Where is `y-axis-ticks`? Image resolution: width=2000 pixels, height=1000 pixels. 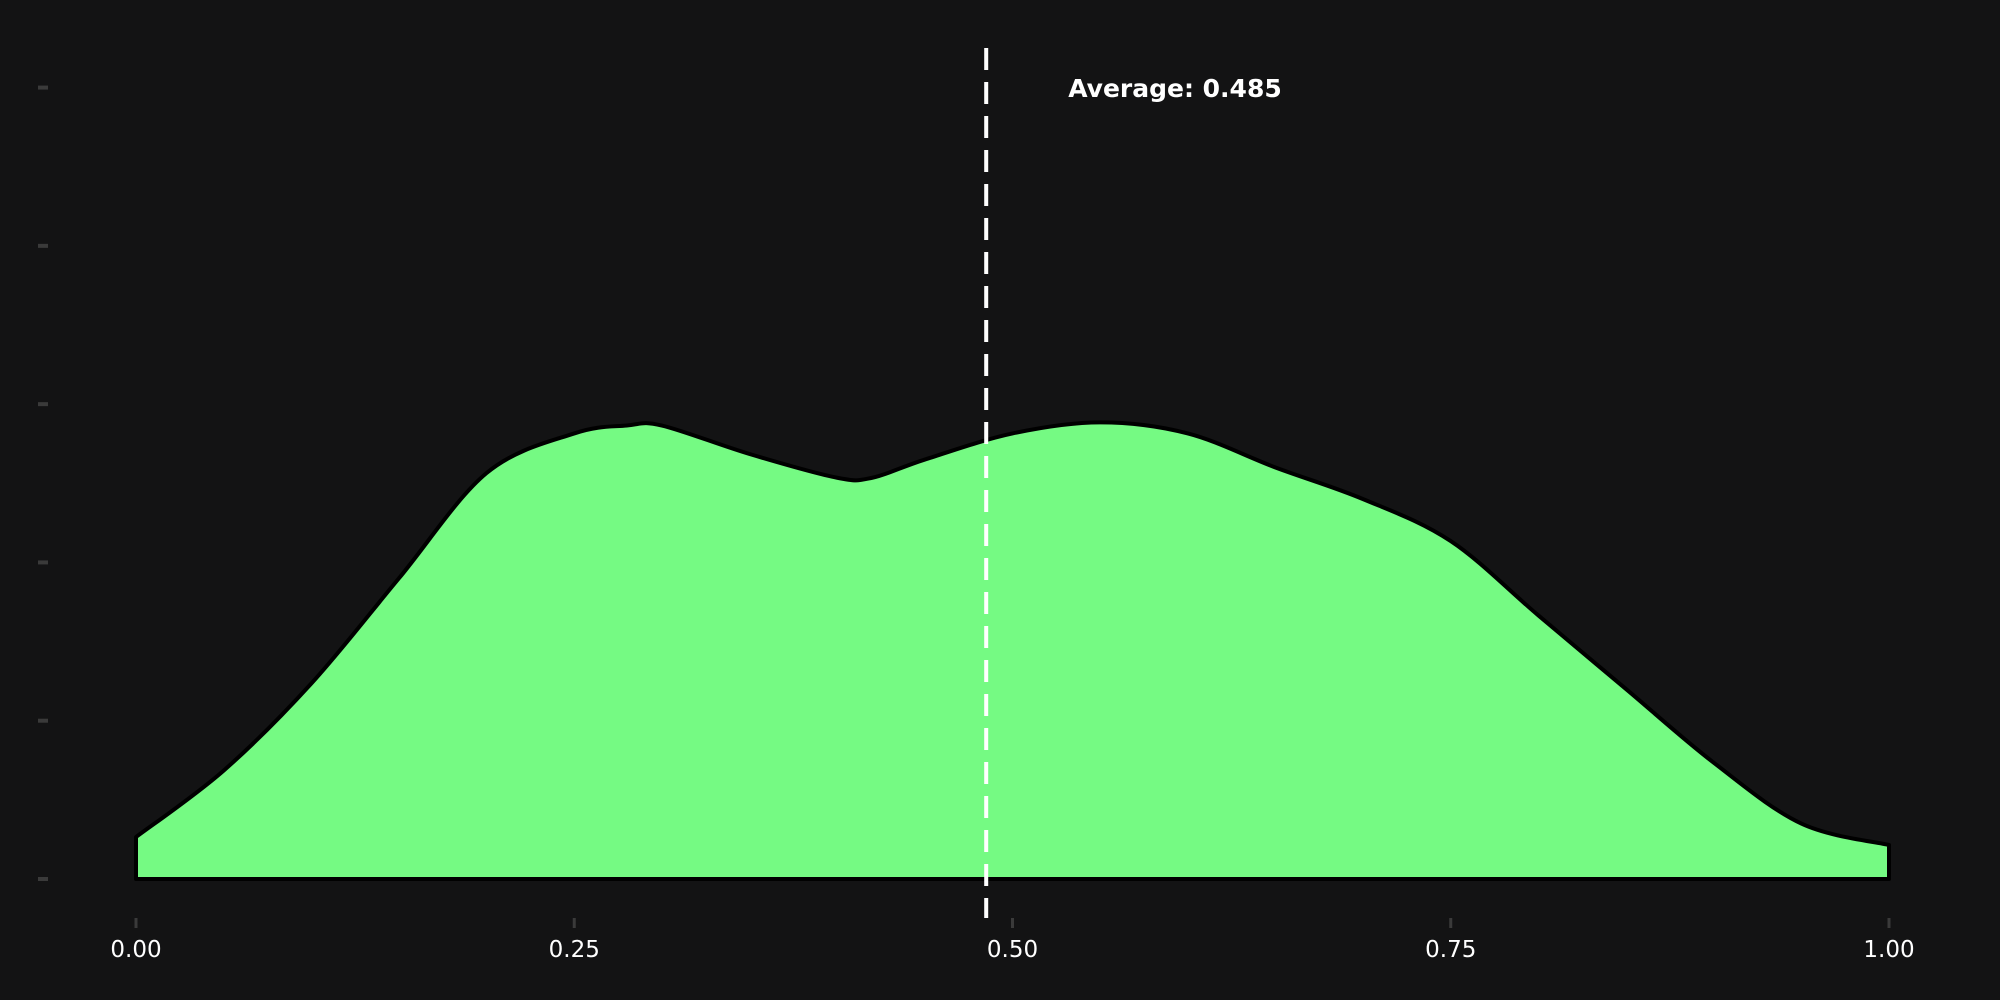 y-axis-ticks is located at coordinates (43, 483).